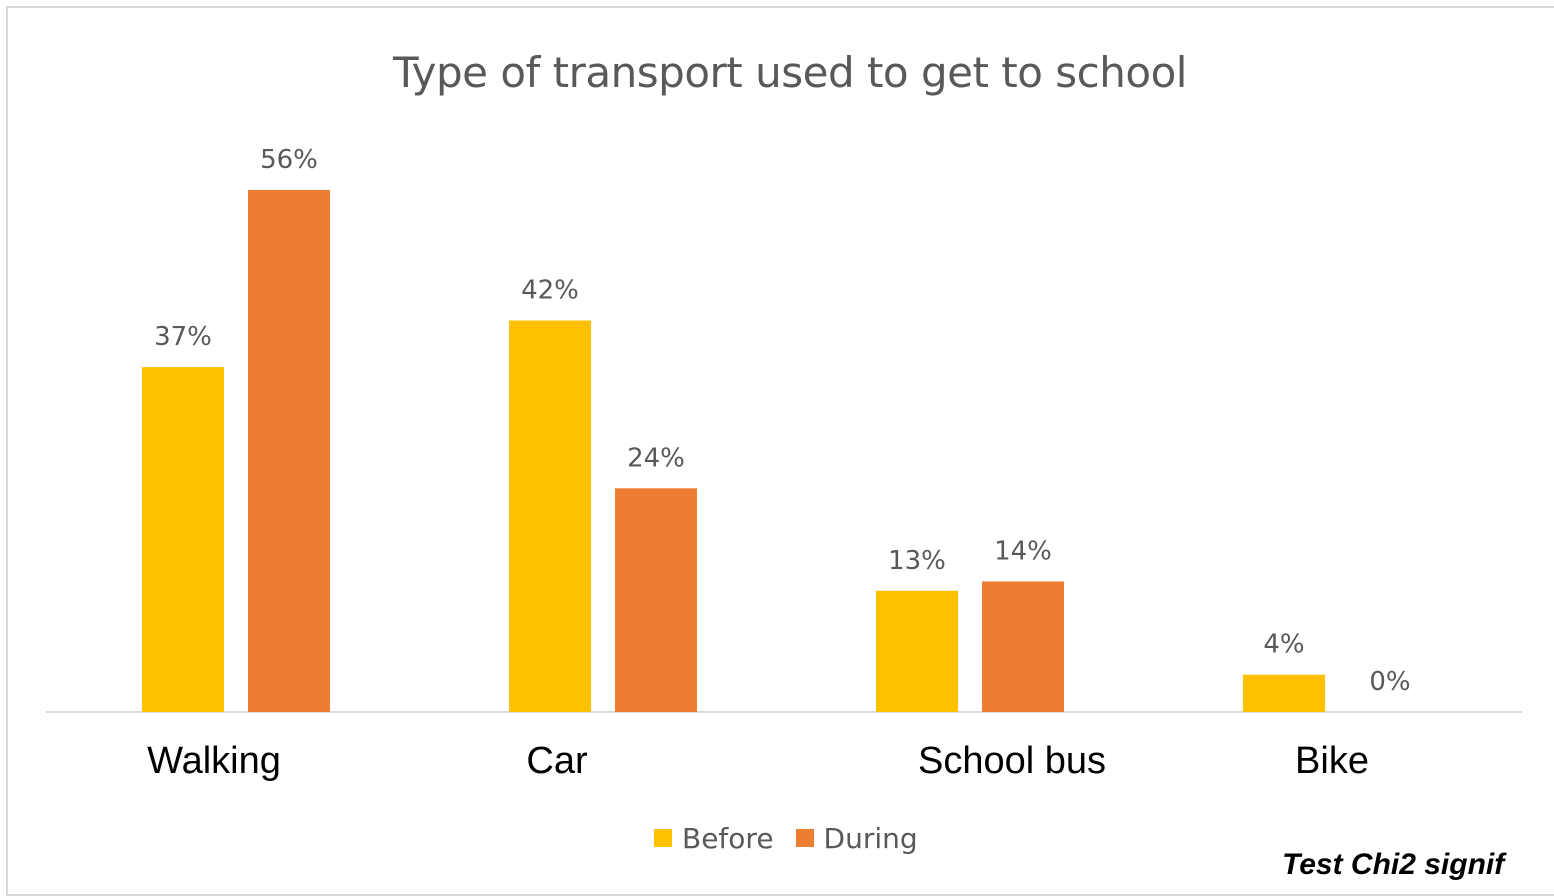 The height and width of the screenshot is (896, 1554). I want to click on category-label-school-bus: School bus, so click(1012, 761).